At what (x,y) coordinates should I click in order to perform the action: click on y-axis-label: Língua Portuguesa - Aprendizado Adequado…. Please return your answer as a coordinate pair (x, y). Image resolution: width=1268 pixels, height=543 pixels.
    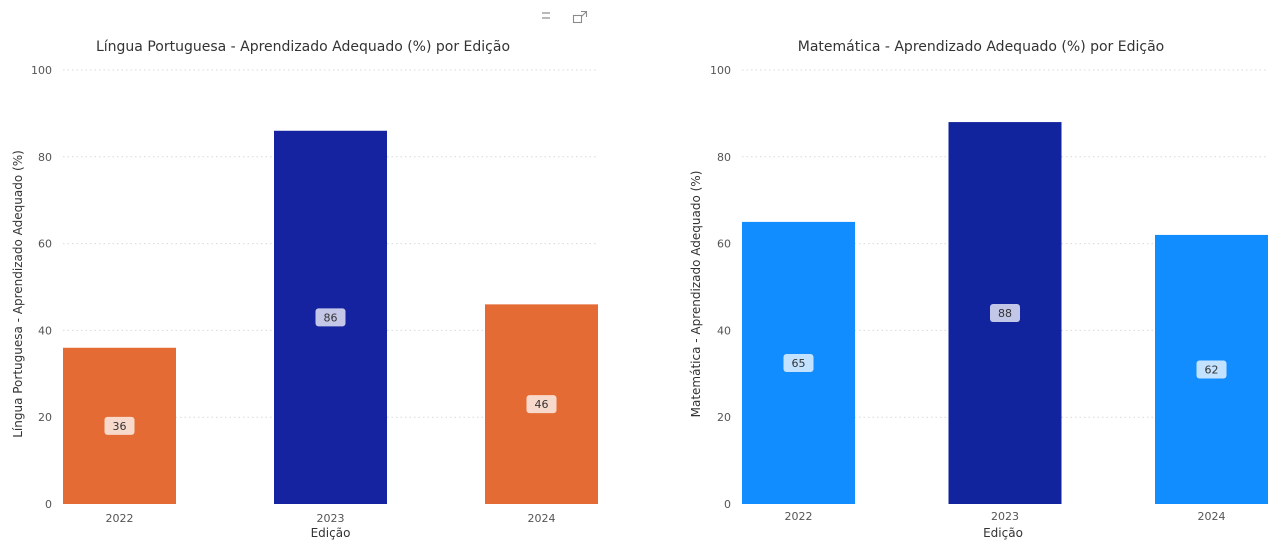
    Looking at the image, I should click on (18, 294).